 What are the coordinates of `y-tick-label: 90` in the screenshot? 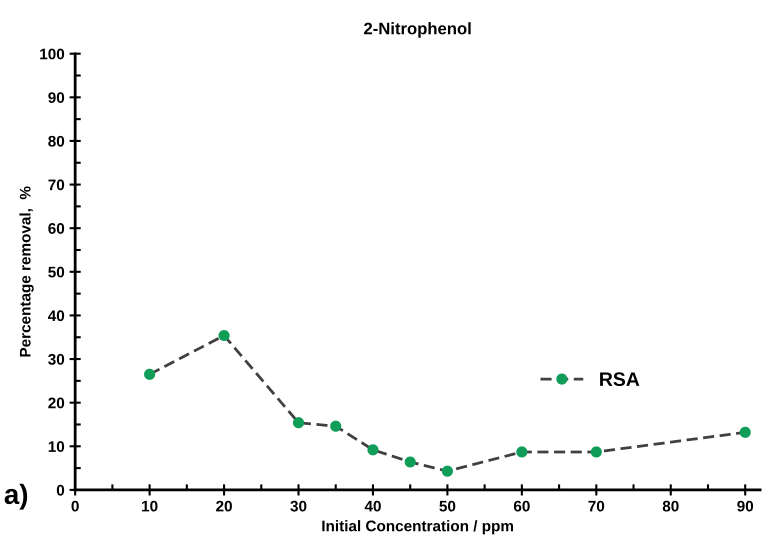 It's located at (56, 98).